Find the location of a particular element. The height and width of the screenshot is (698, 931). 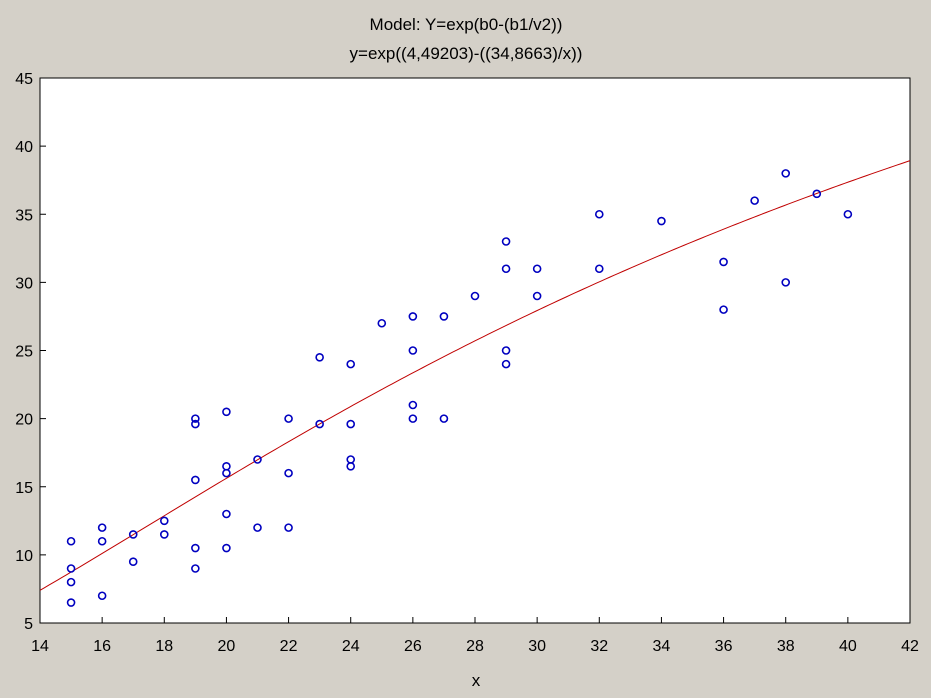

x-tick-label: 38 is located at coordinates (786, 646).